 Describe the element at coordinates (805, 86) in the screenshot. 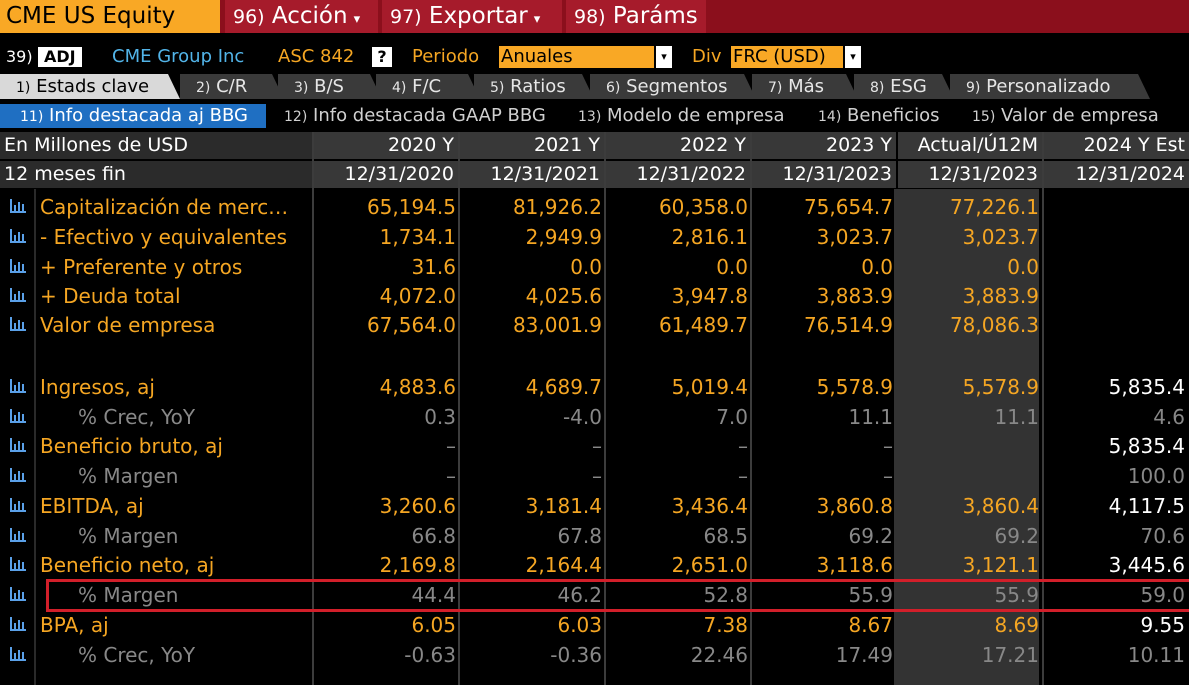

I see `tab-mas: 7) Más` at that location.